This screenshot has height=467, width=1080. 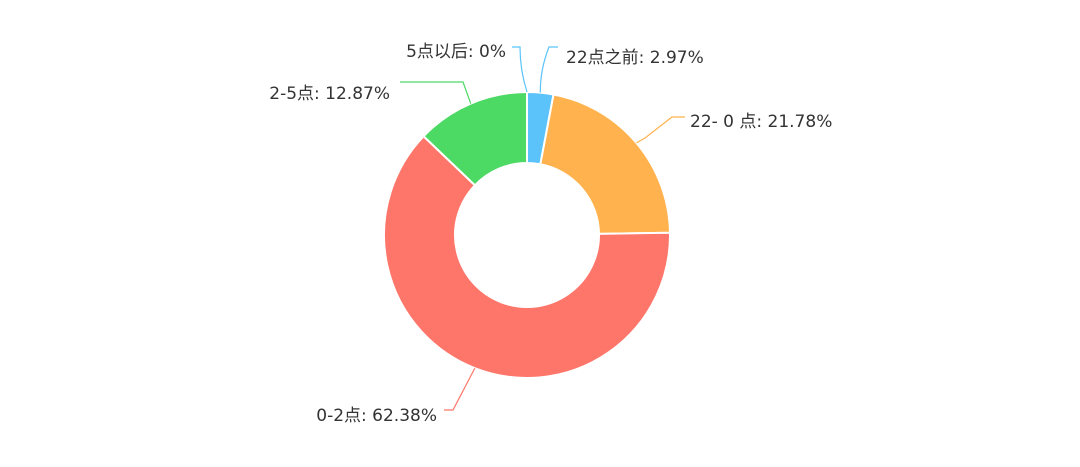 What do you see at coordinates (329, 94) in the screenshot?
I see `slice-label: 2-5点: 12.87%` at bounding box center [329, 94].